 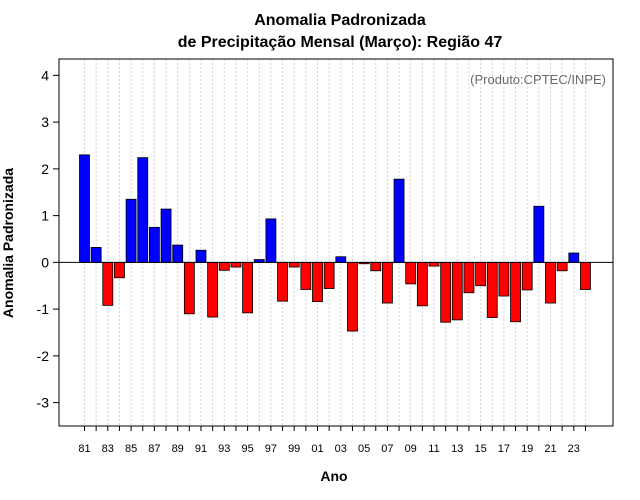 What do you see at coordinates (45, 75) in the screenshot?
I see `y-tick-label: 4` at bounding box center [45, 75].